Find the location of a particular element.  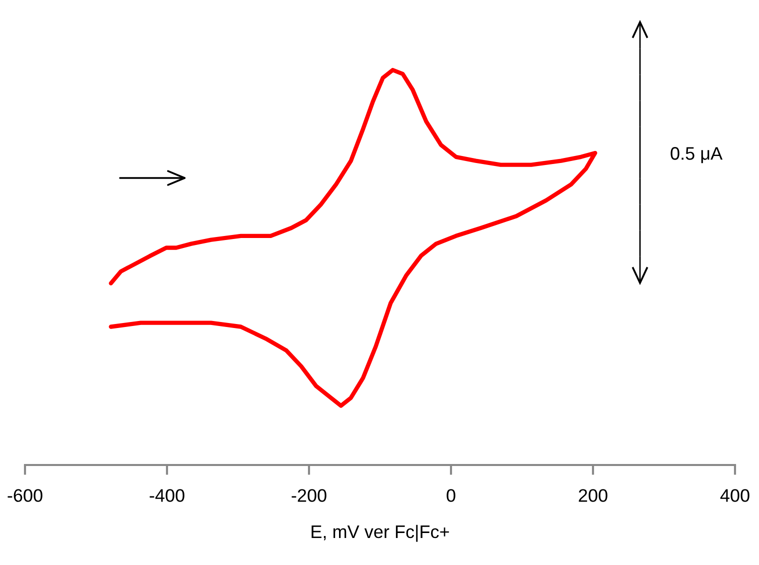

annotation: 0.5 μA is located at coordinates (696, 155).